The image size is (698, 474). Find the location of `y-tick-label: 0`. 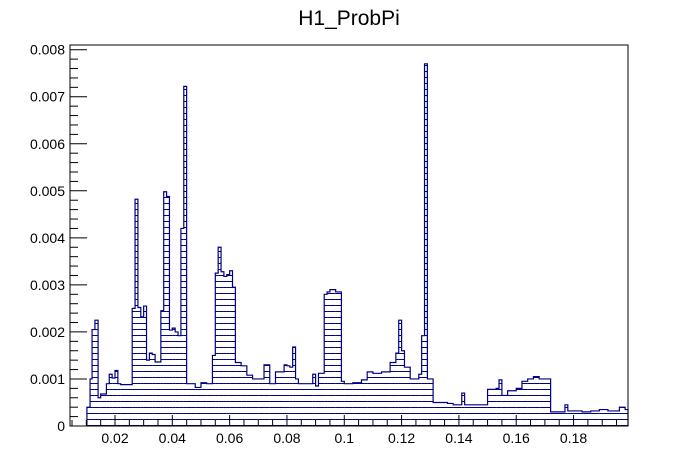

y-tick-label: 0 is located at coordinates (61, 426).